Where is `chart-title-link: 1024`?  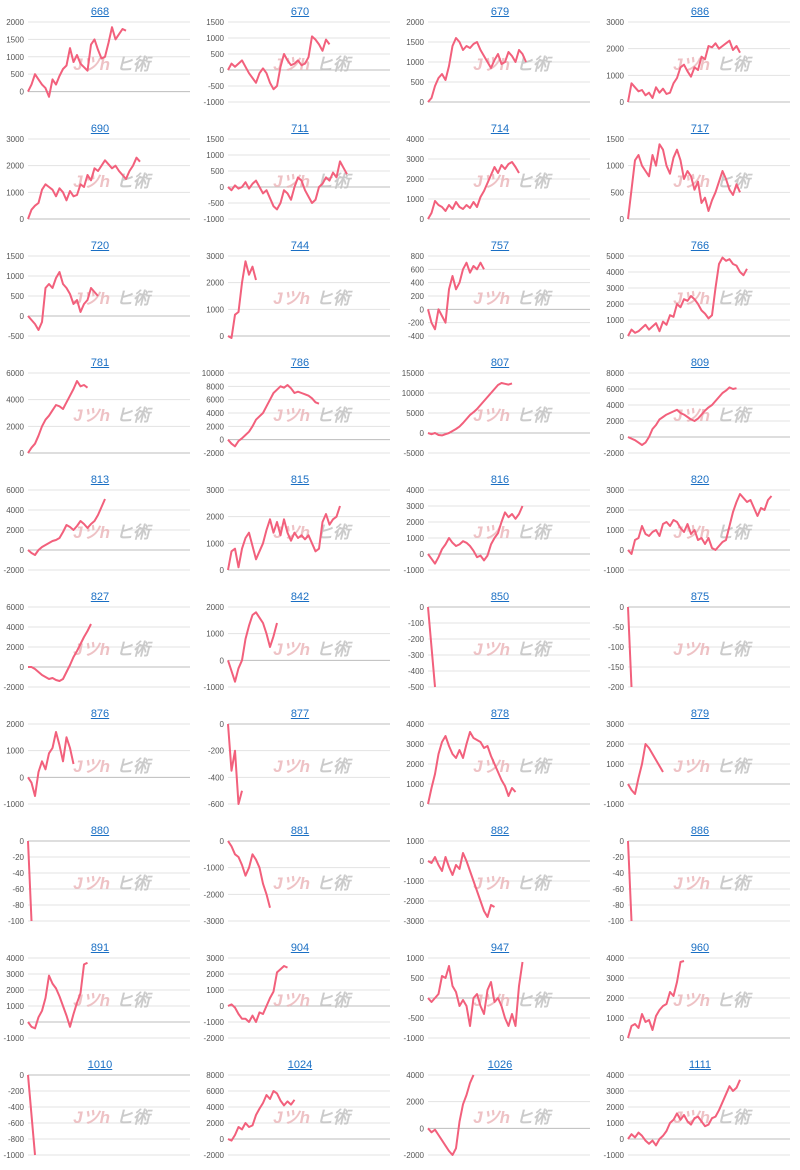 chart-title-link: 1024 is located at coordinates (300, 1065).